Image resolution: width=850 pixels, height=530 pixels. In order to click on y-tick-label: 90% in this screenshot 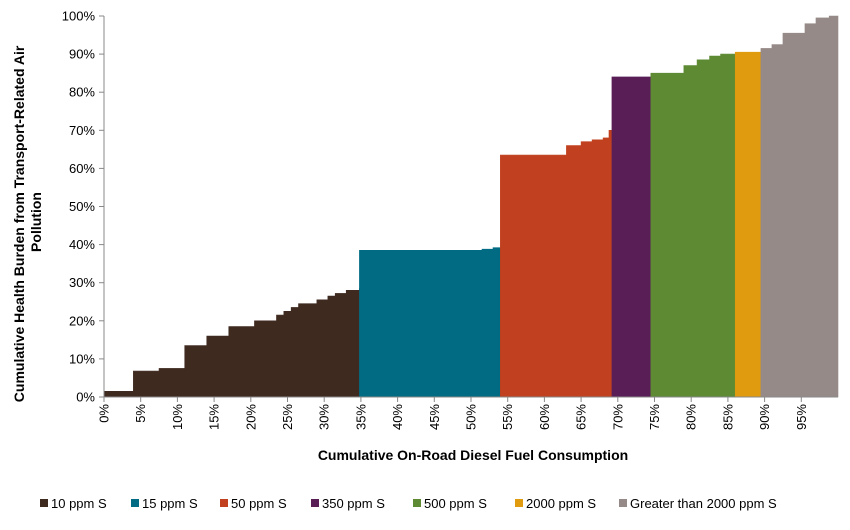, I will do `click(82, 54)`.